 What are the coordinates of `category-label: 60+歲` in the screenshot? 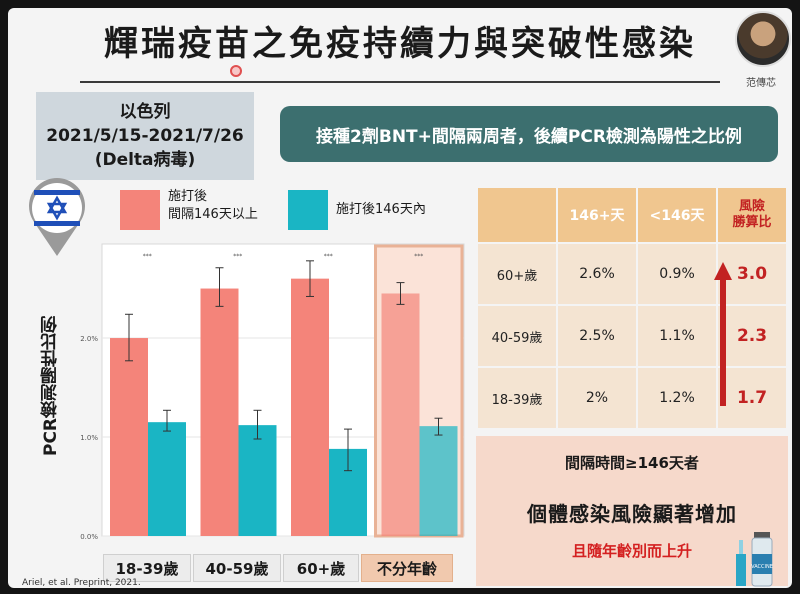 It's located at (321, 568).